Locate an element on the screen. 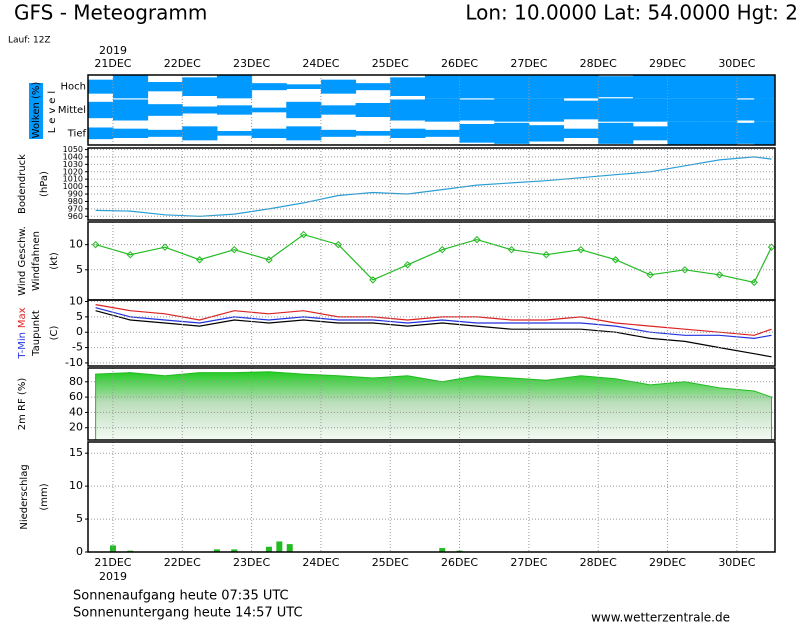 This screenshot has width=800, height=625. y-tick-label: 970 is located at coordinates (75, 208).